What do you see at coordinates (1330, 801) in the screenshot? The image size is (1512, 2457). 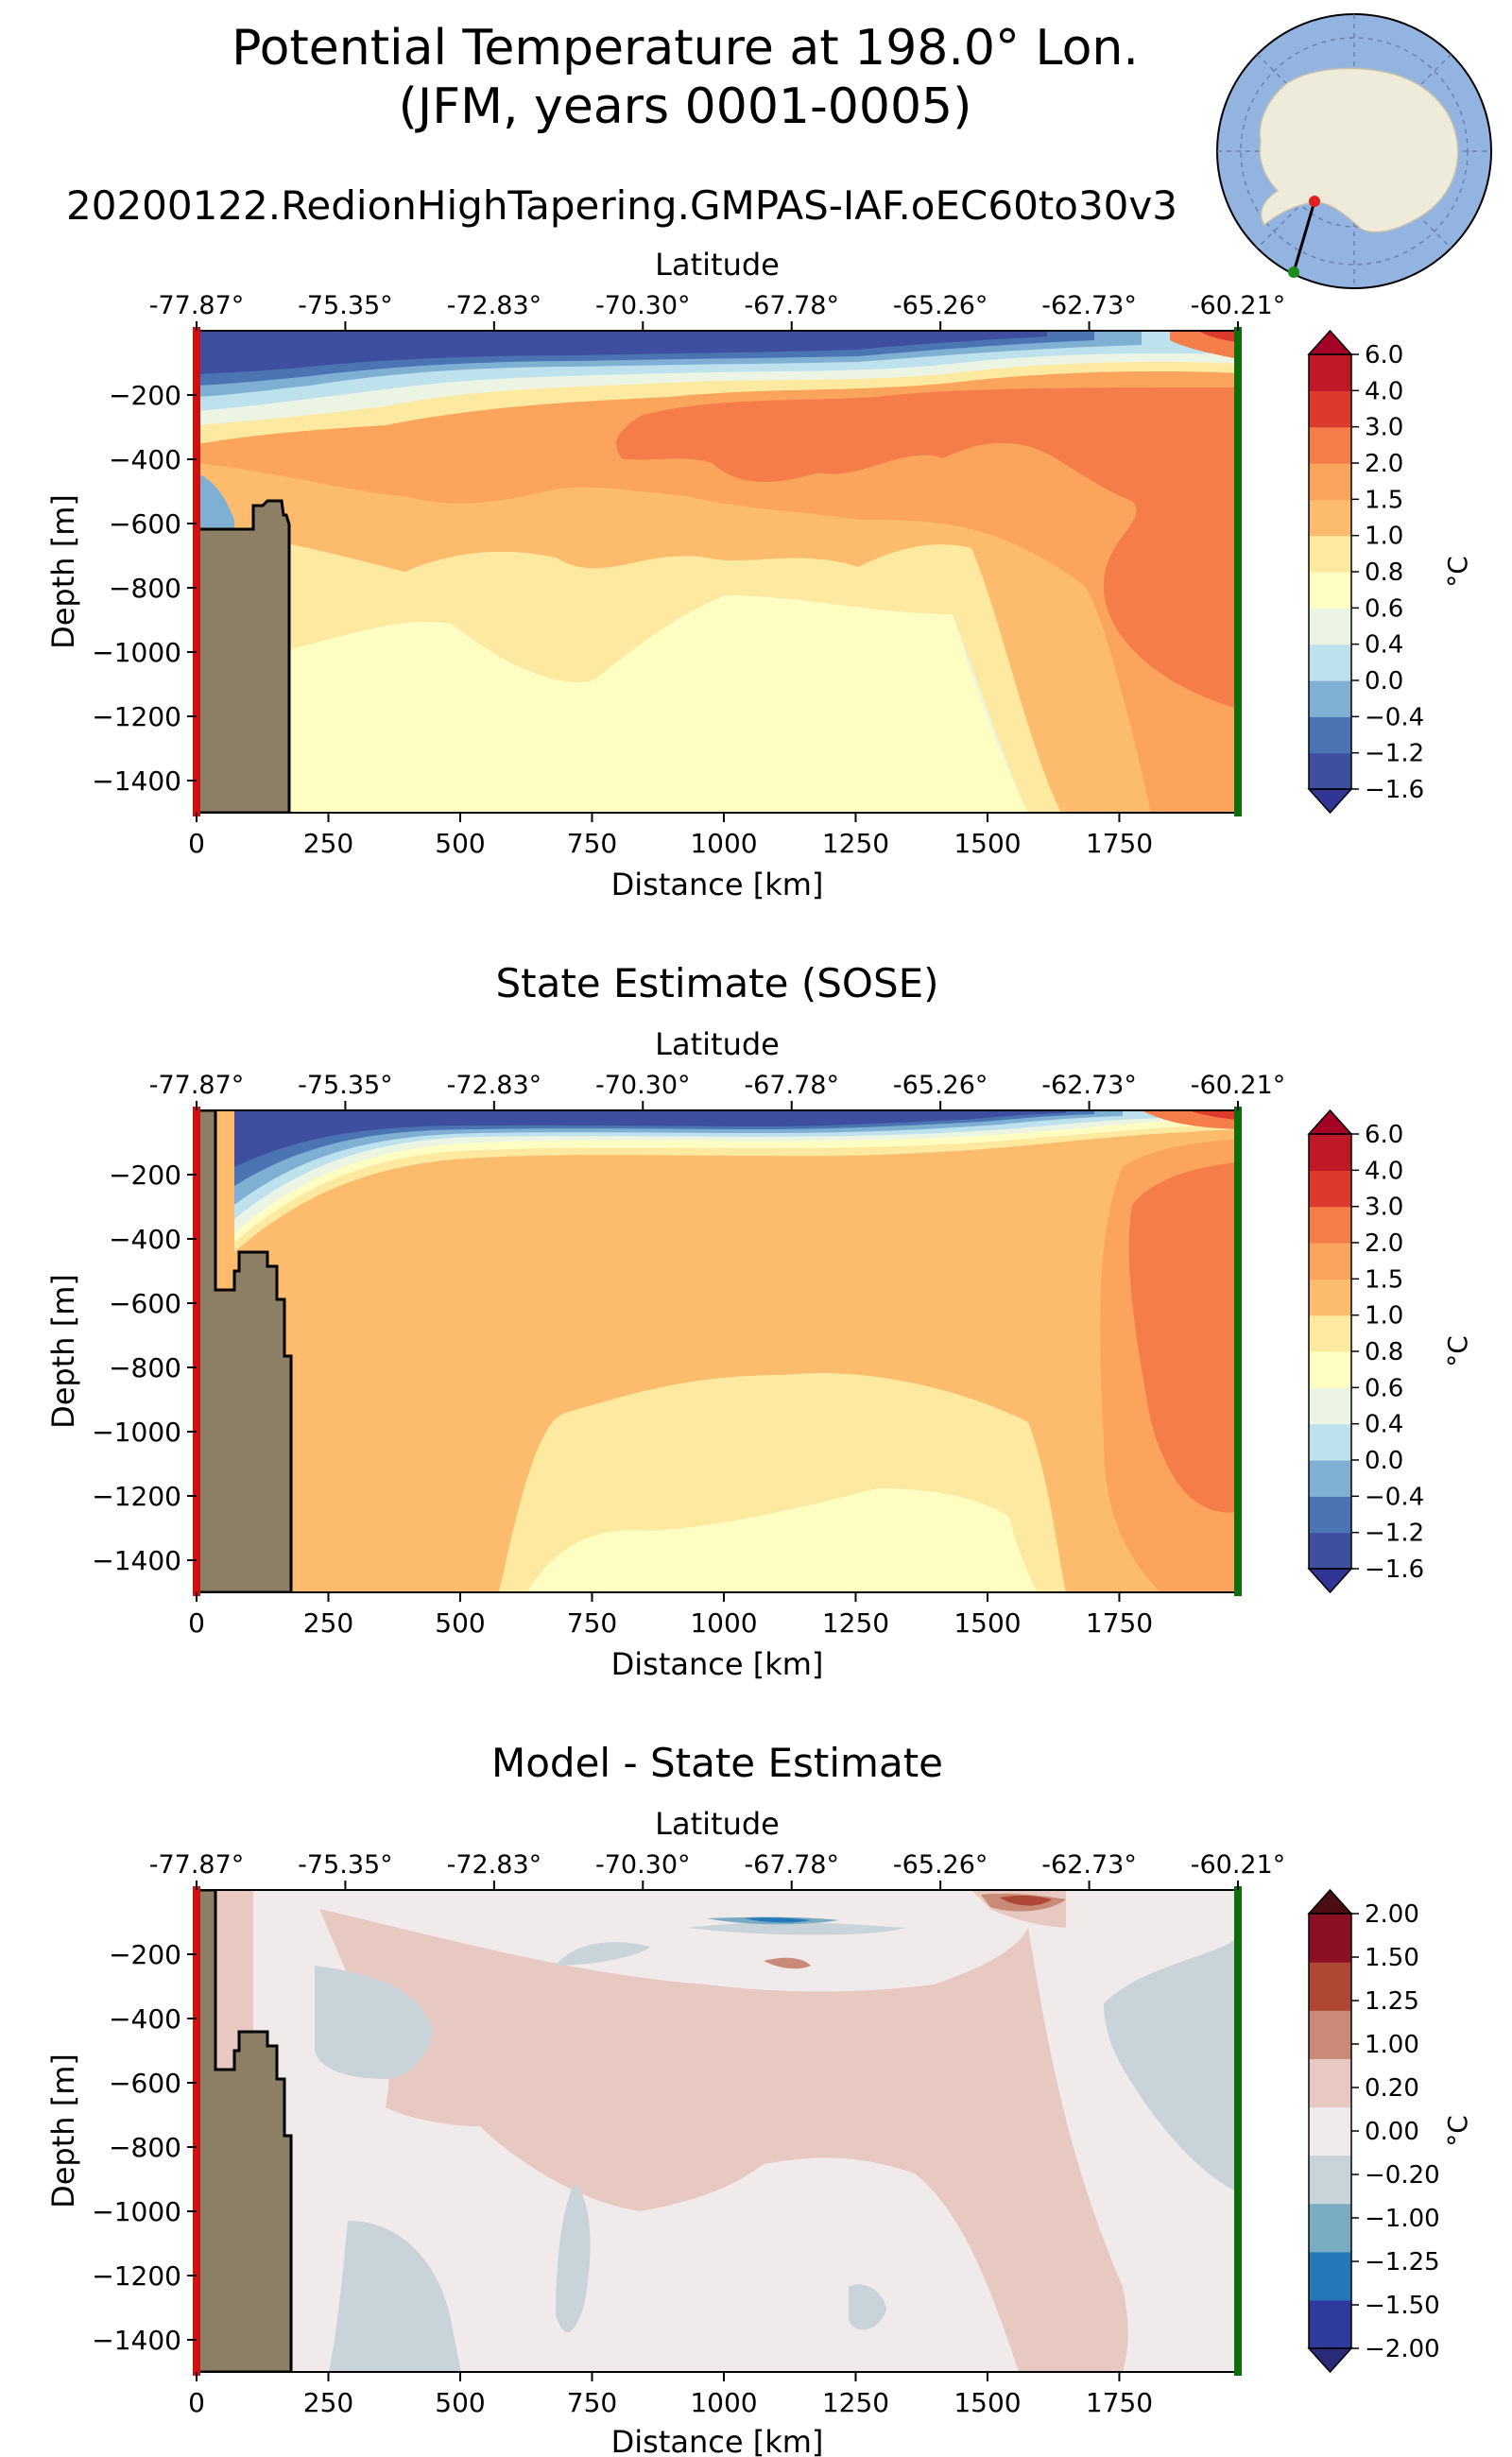 I see `colorbar-extend-bottom` at bounding box center [1330, 801].